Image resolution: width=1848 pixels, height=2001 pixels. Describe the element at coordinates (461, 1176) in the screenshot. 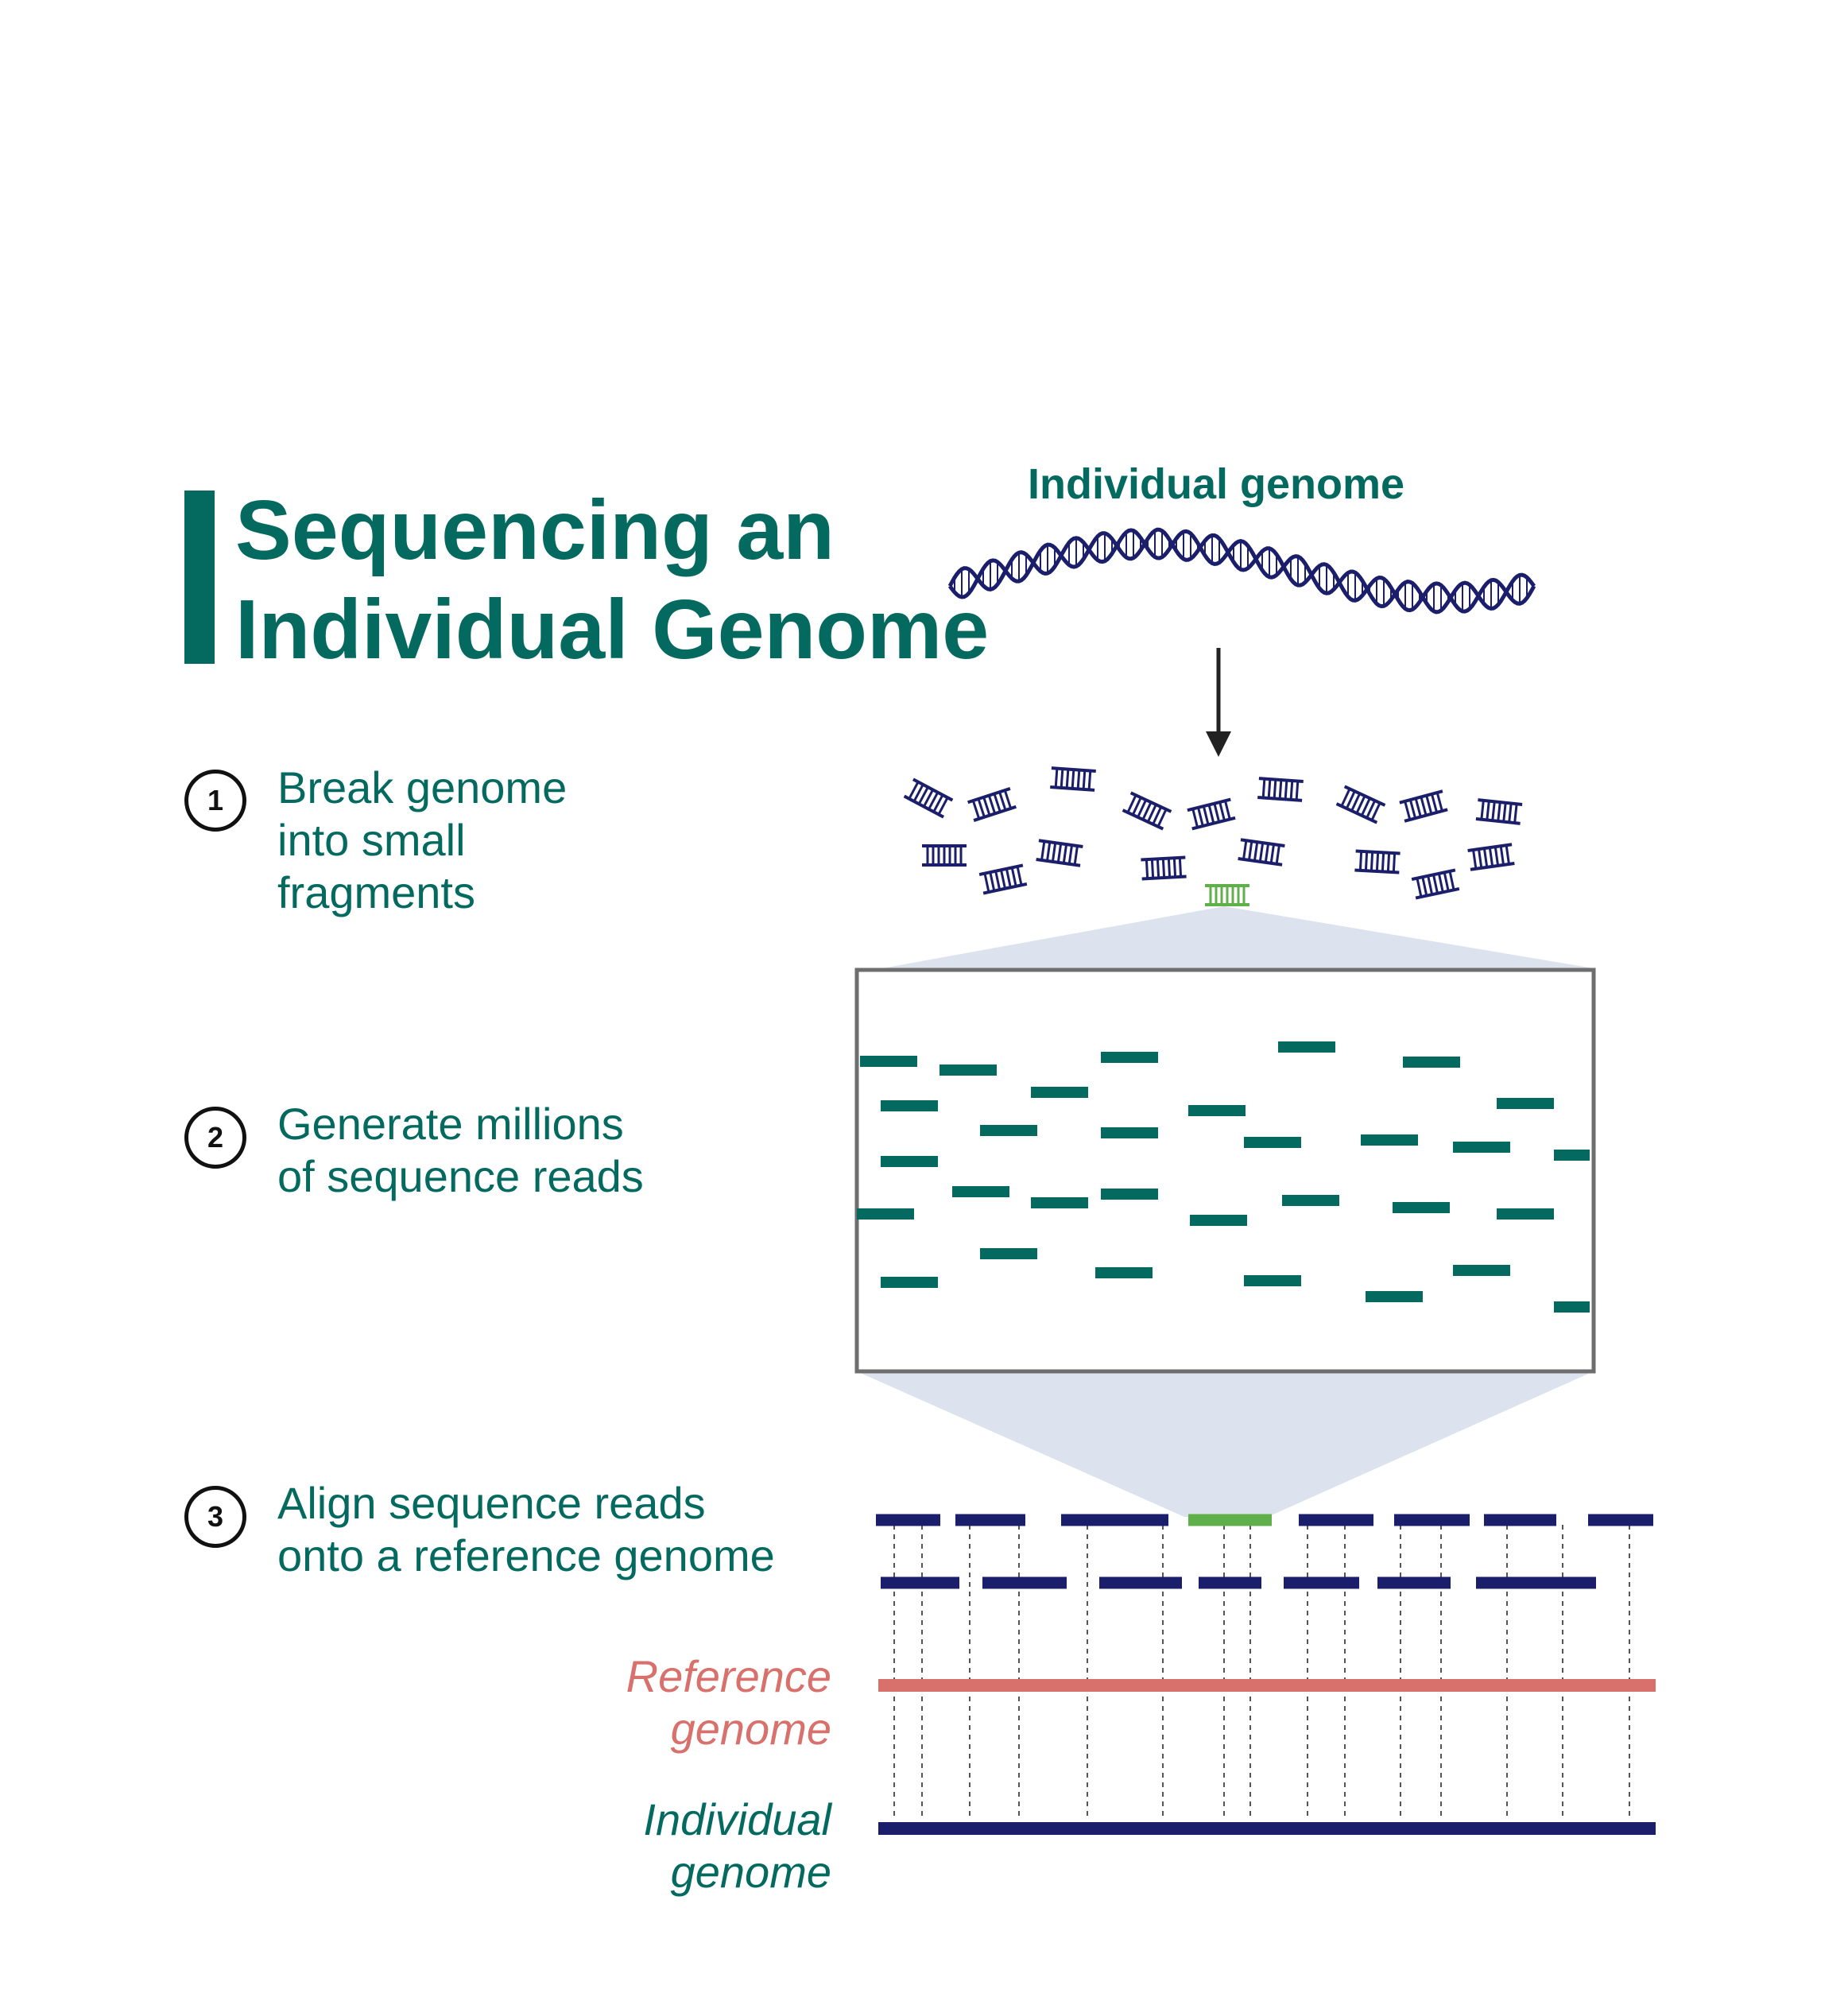

I see `step-2-line-2: of sequence reads` at that location.